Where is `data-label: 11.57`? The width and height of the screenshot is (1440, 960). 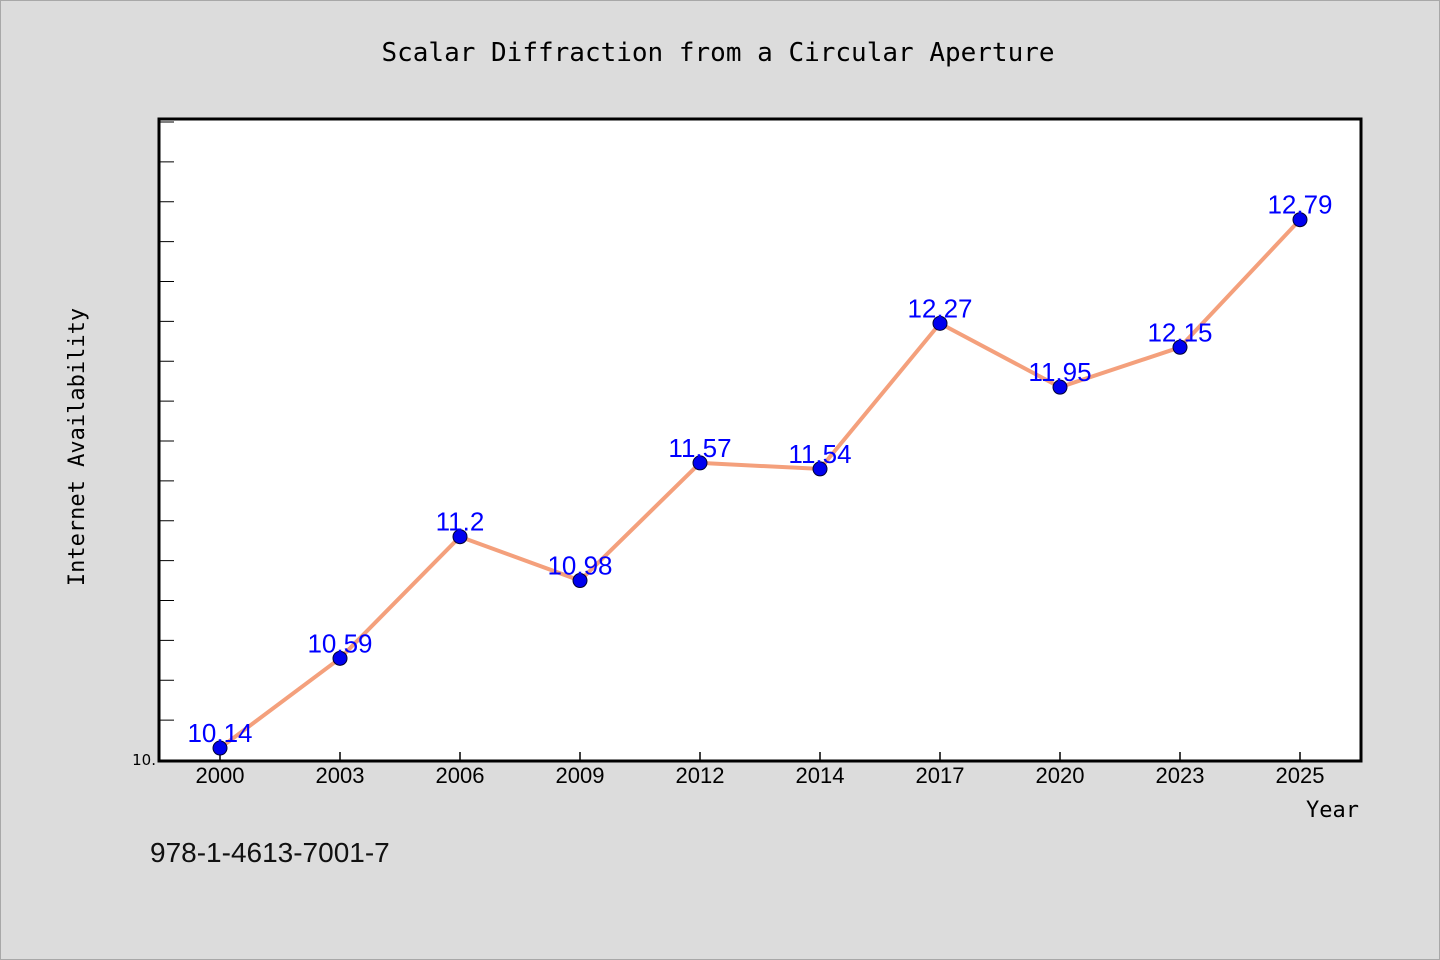 data-label: 11.57 is located at coordinates (699, 448).